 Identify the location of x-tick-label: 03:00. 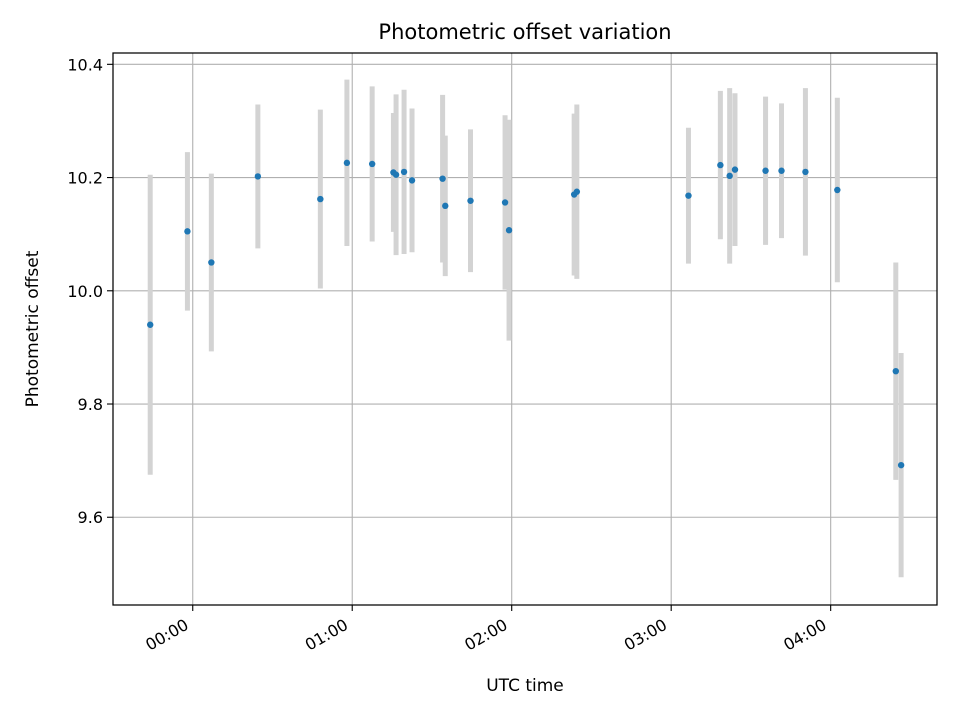
(645, 635).